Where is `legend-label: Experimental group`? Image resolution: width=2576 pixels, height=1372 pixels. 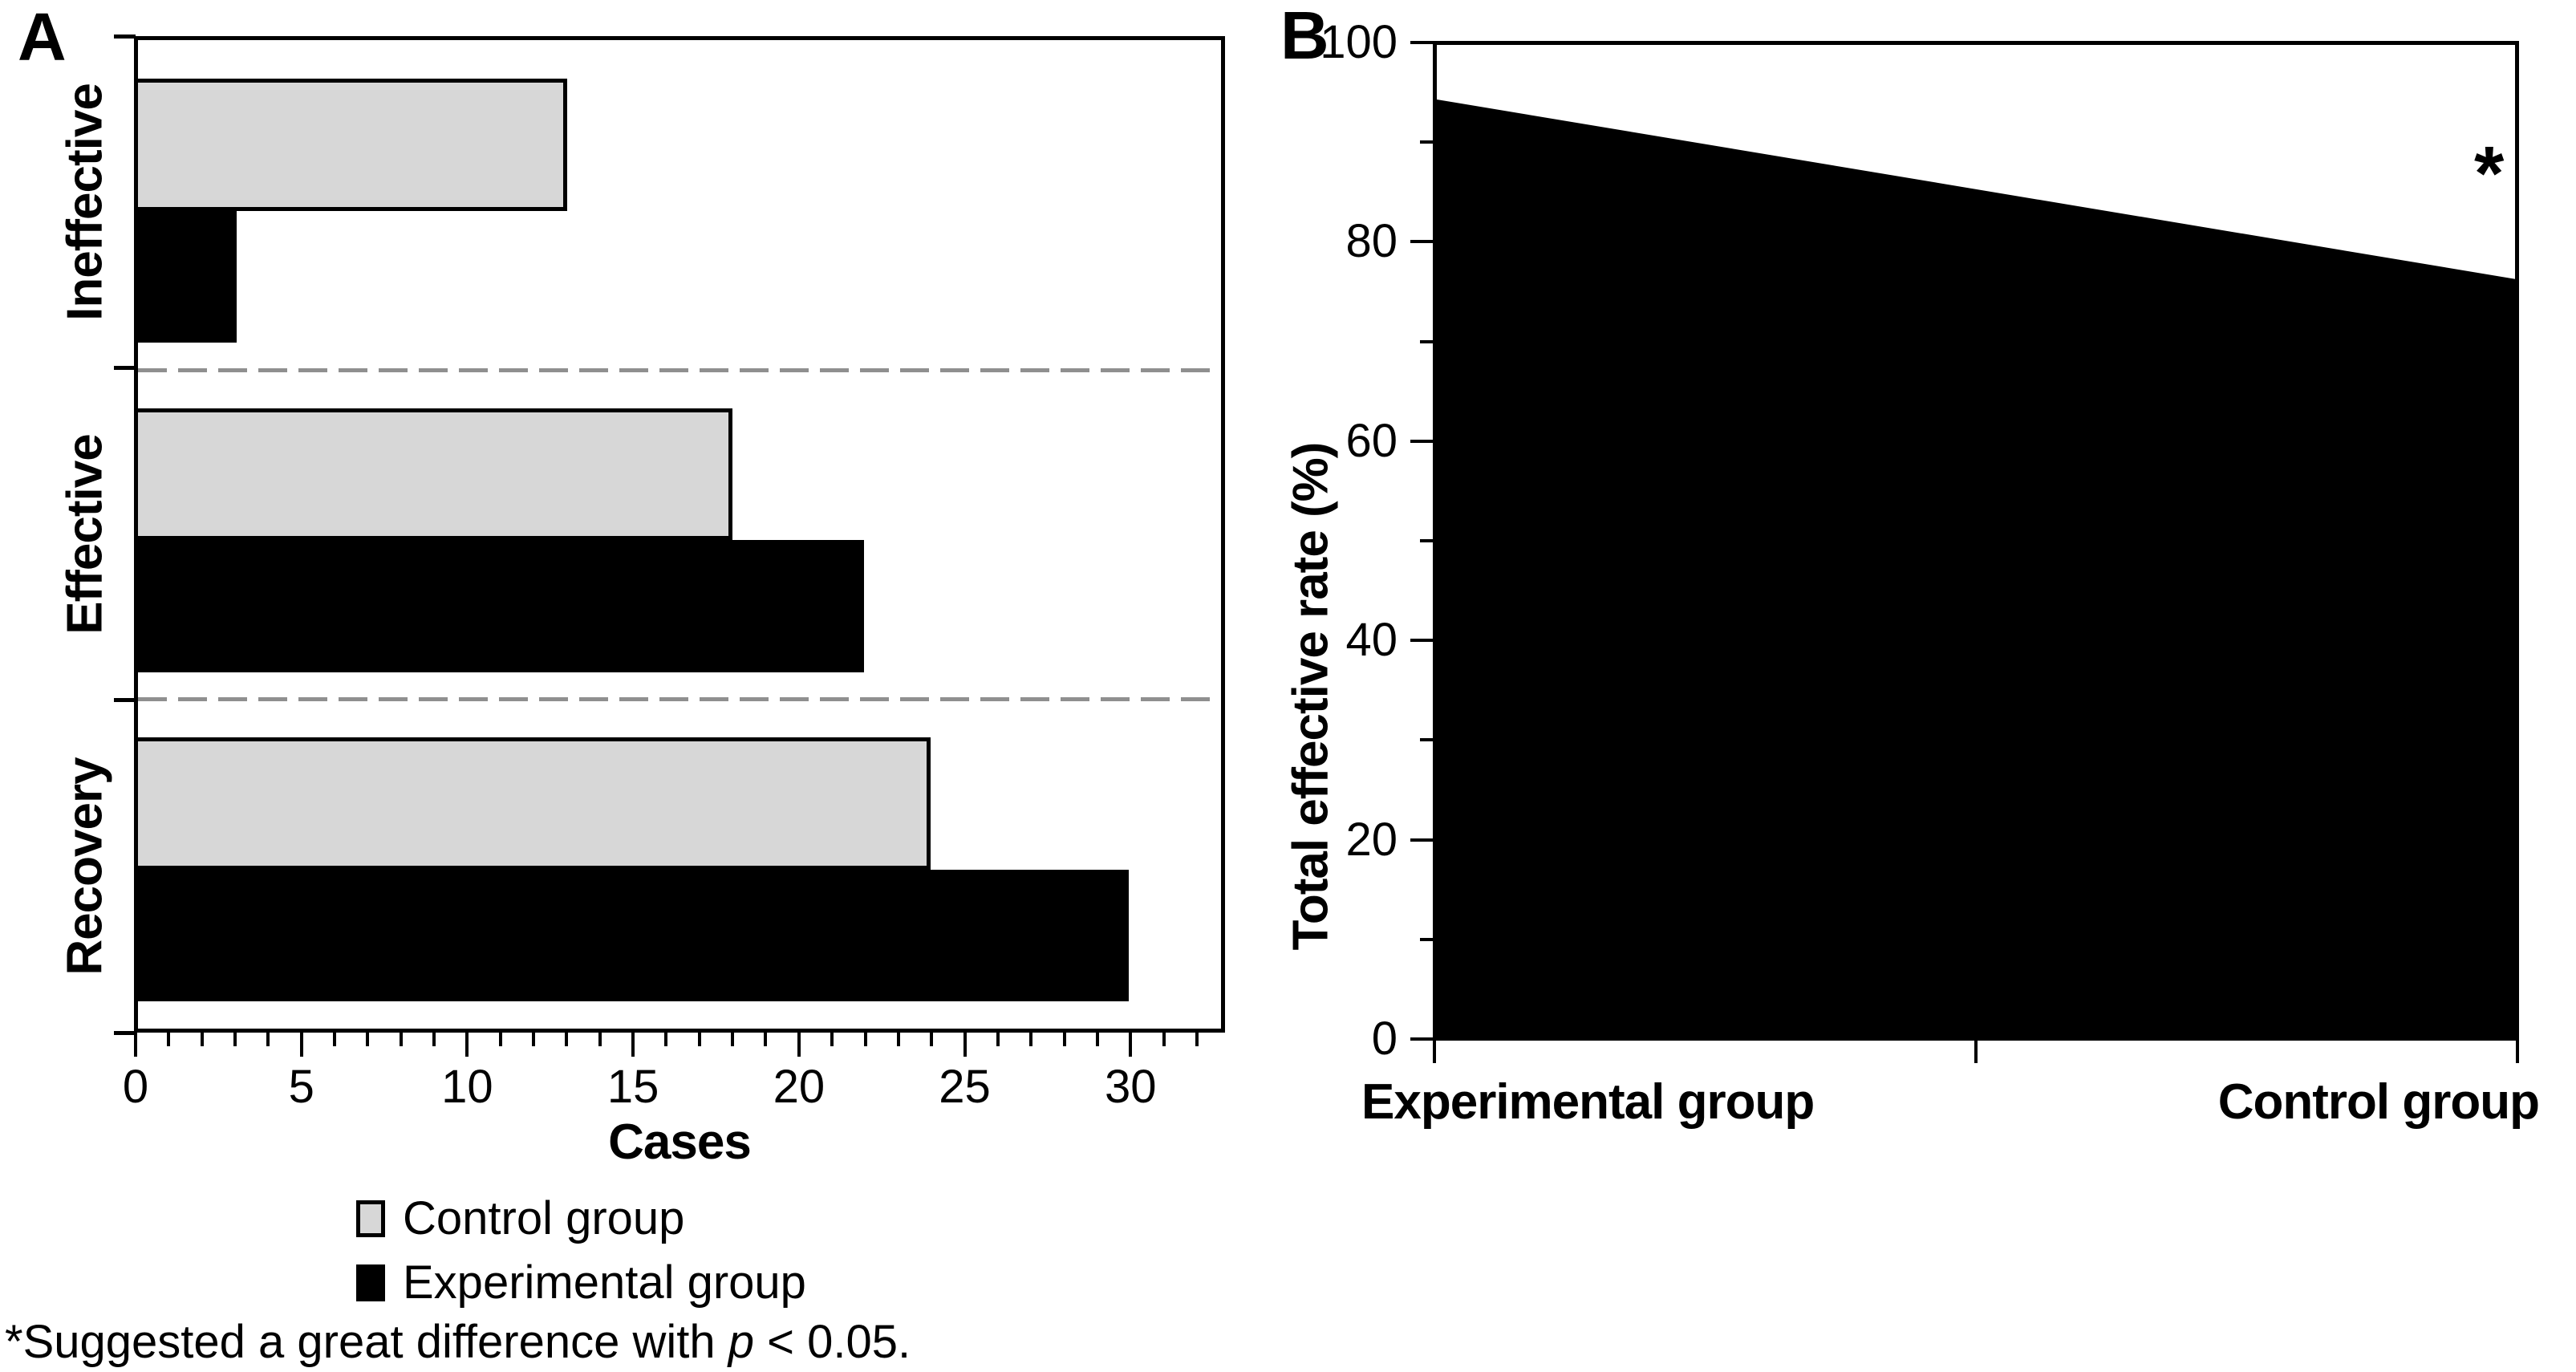
legend-label: Experimental group is located at coordinates (604, 1282).